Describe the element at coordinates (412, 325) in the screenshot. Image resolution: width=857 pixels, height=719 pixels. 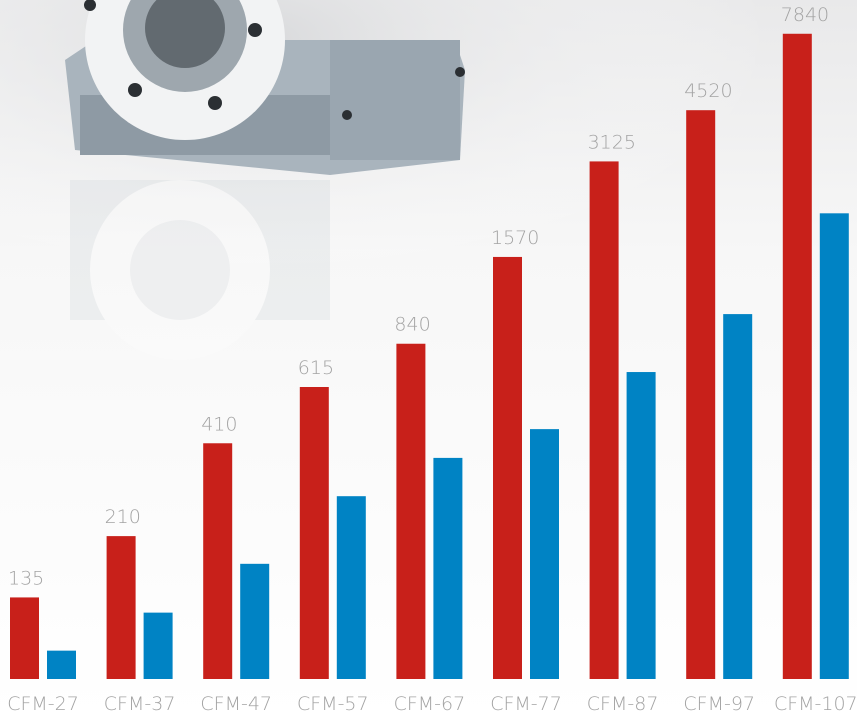
I see `value-label: 840` at that location.